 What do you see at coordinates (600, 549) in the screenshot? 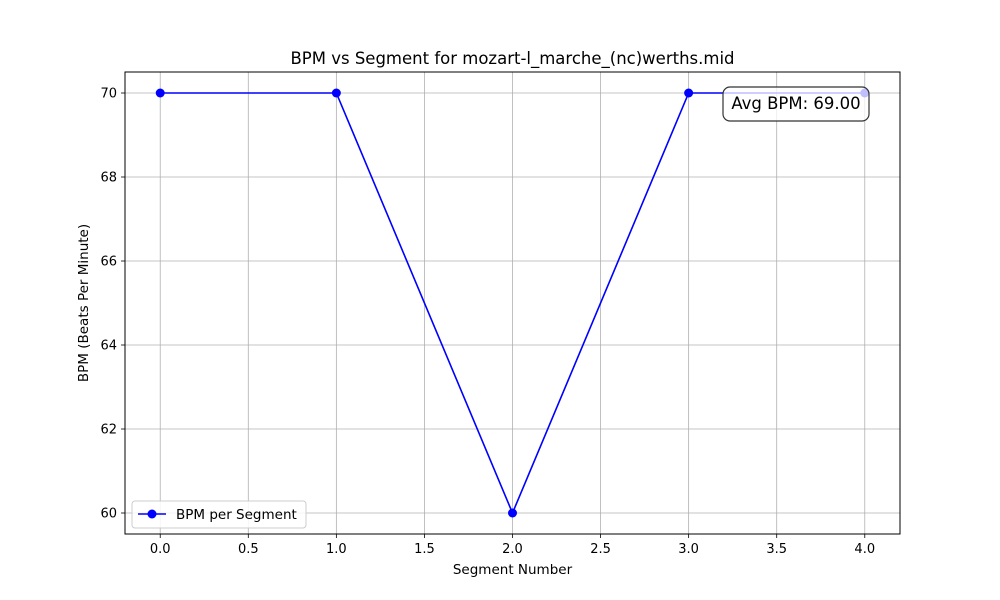
I see `x-tick-label: 2.5` at bounding box center [600, 549].